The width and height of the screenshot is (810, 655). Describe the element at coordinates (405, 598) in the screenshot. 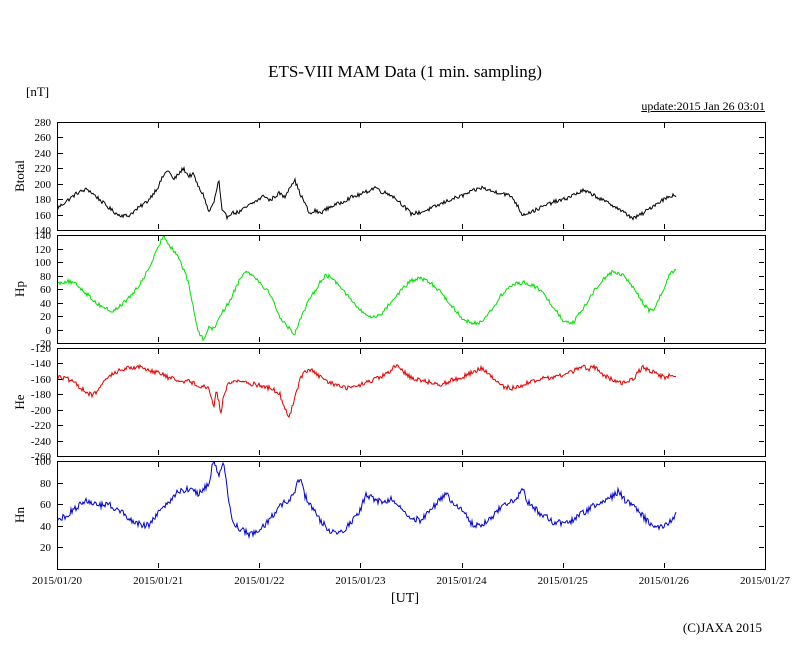

I see `x-axis-label: [UT]` at that location.